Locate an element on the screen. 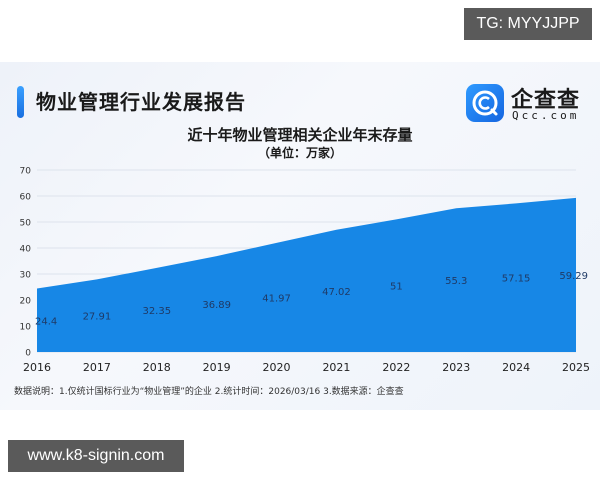 The width and height of the screenshot is (600, 480). title-accent-bar is located at coordinates (20, 102).